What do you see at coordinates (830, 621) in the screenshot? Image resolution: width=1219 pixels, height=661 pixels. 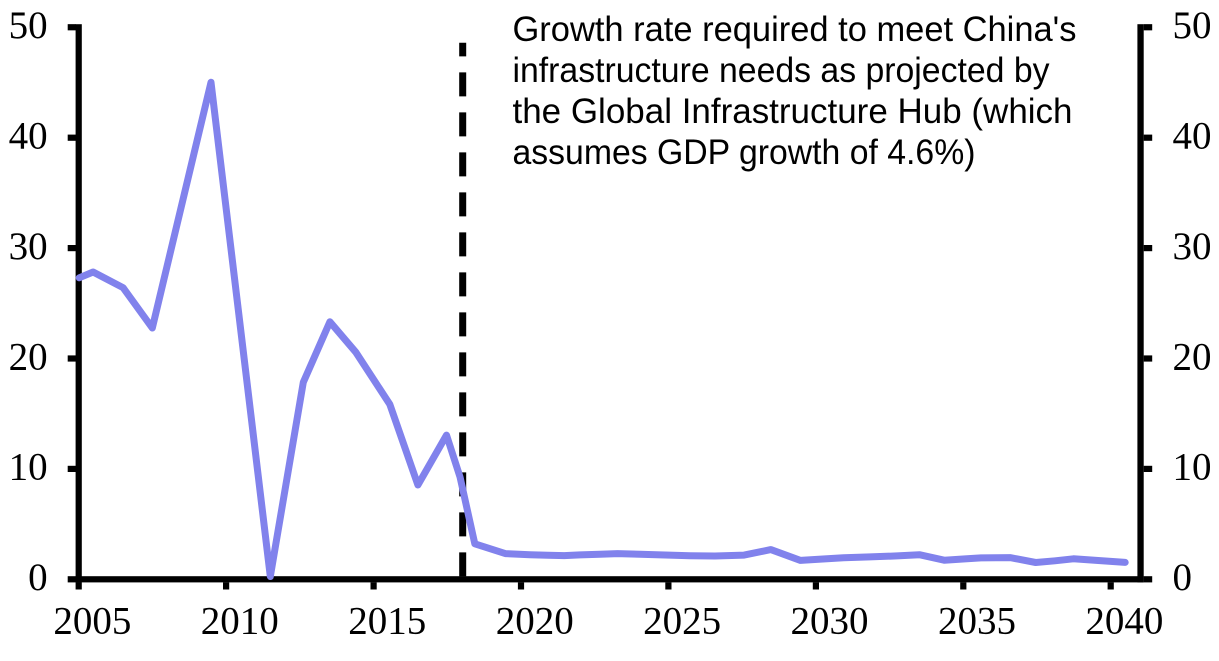 I see `svg-text: 2030` at bounding box center [830, 621].